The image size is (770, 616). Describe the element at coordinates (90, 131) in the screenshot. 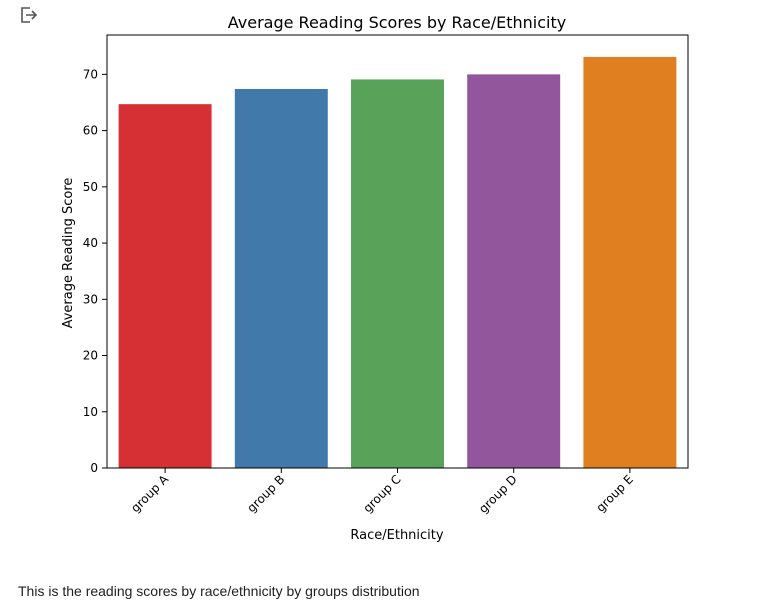

I see `y-tick-label: 60` at that location.